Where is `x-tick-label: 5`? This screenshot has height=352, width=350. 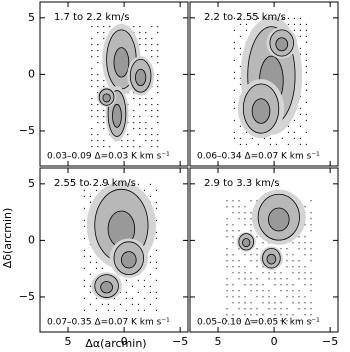
x-tick-label: 5 is located at coordinates (68, 341).